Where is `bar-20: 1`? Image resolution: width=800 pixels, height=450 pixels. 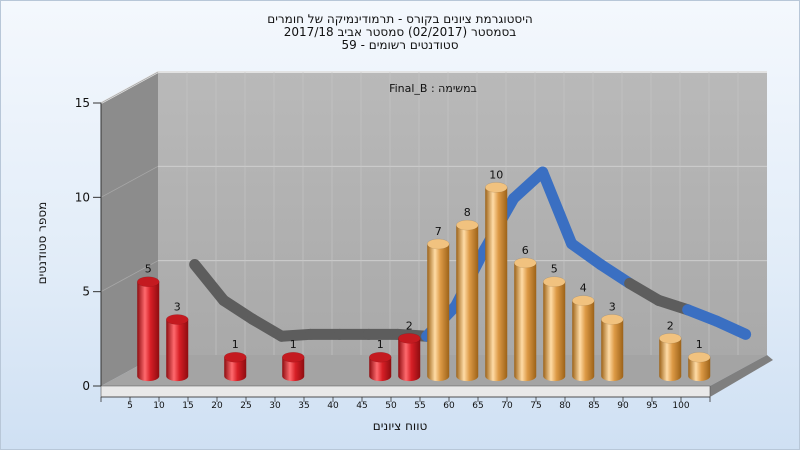
bar-20: 1 is located at coordinates (235, 360).